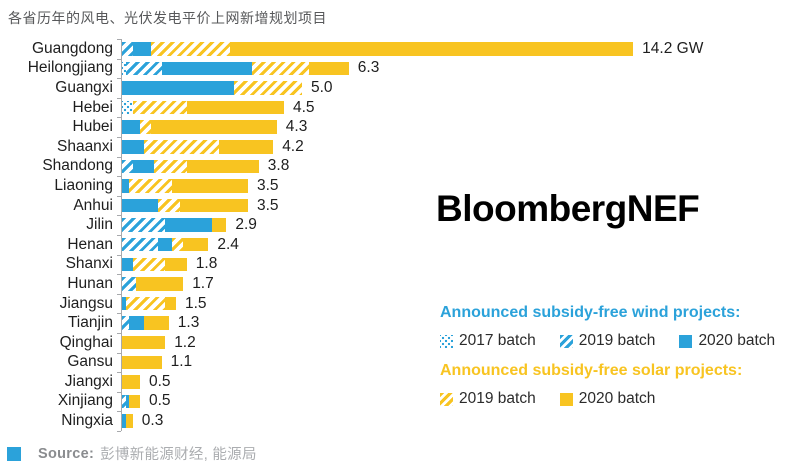 This screenshot has height=472, width=800. What do you see at coordinates (461, 244) in the screenshot?
I see `bar-track: 2.4` at bounding box center [461, 244].